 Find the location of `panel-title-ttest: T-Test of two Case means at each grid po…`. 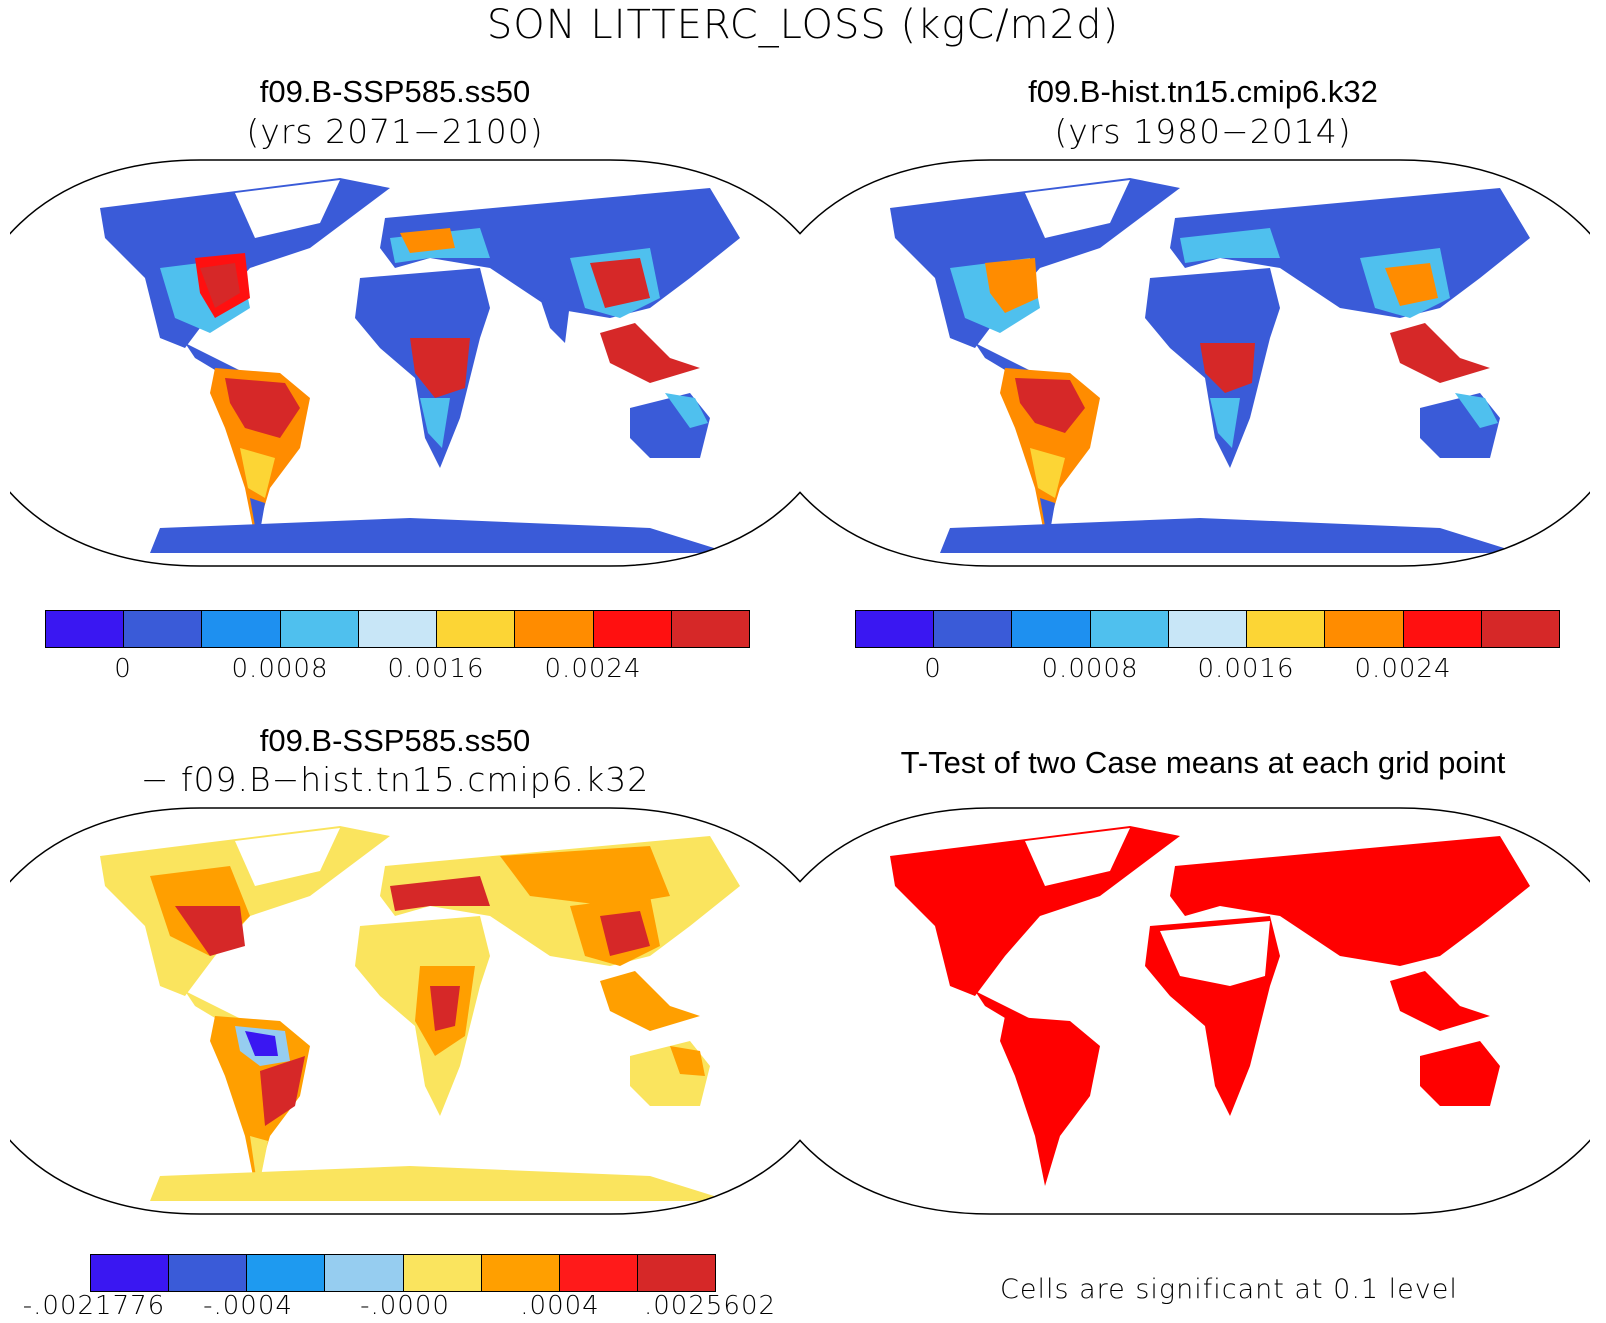

panel-title-ttest: T-Test of two Case means at each grid po… is located at coordinates (1203, 762).